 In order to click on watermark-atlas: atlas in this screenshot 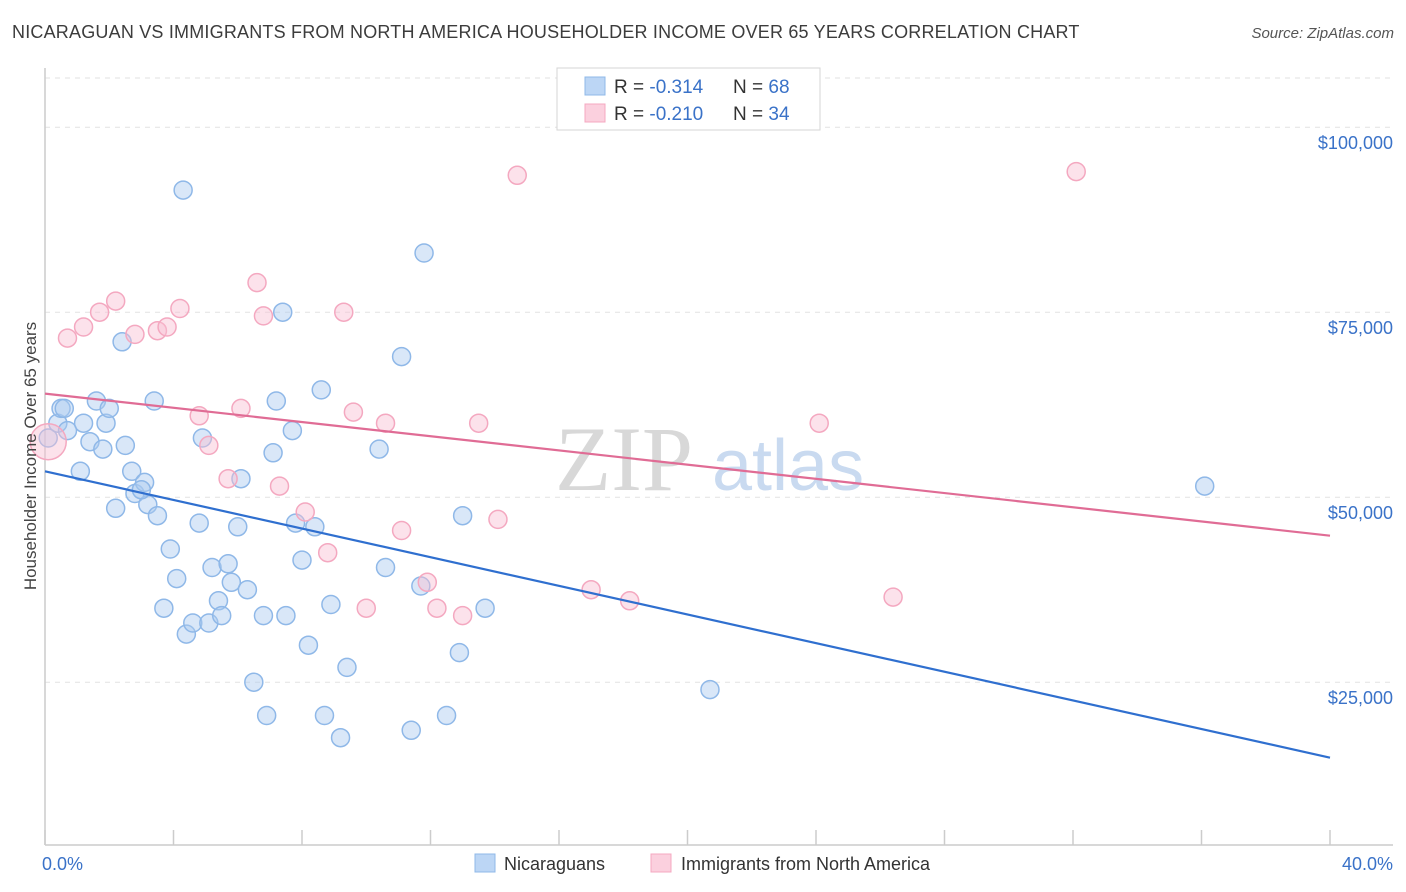, I will do `click(788, 466)`.